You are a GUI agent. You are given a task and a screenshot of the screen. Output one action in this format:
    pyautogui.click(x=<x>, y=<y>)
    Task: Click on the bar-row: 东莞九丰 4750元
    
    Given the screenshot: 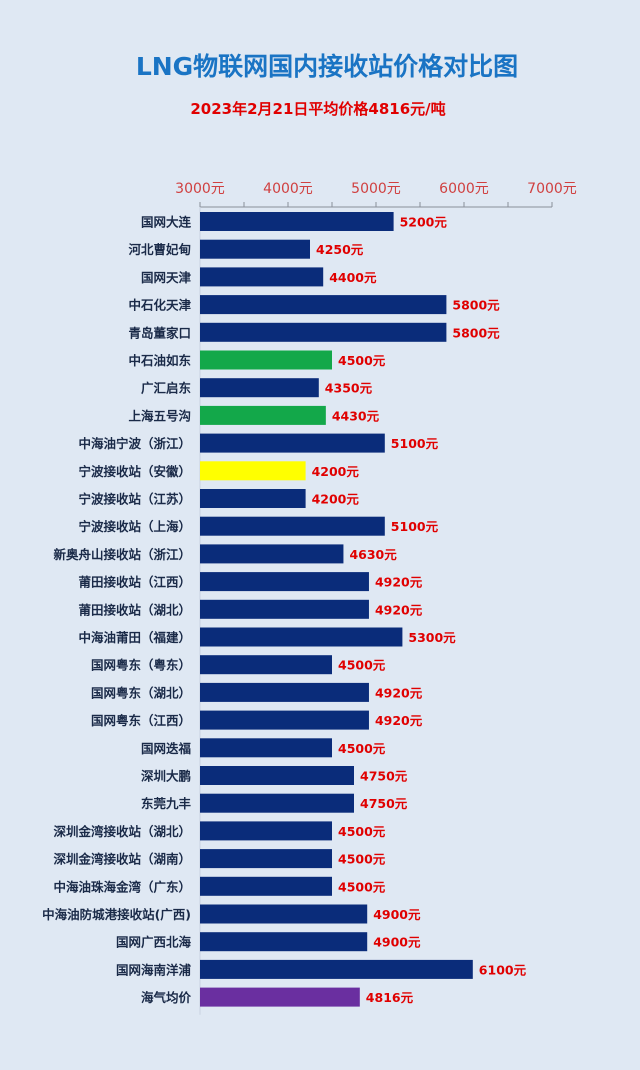 What is the action you would take?
    pyautogui.click(x=274, y=803)
    